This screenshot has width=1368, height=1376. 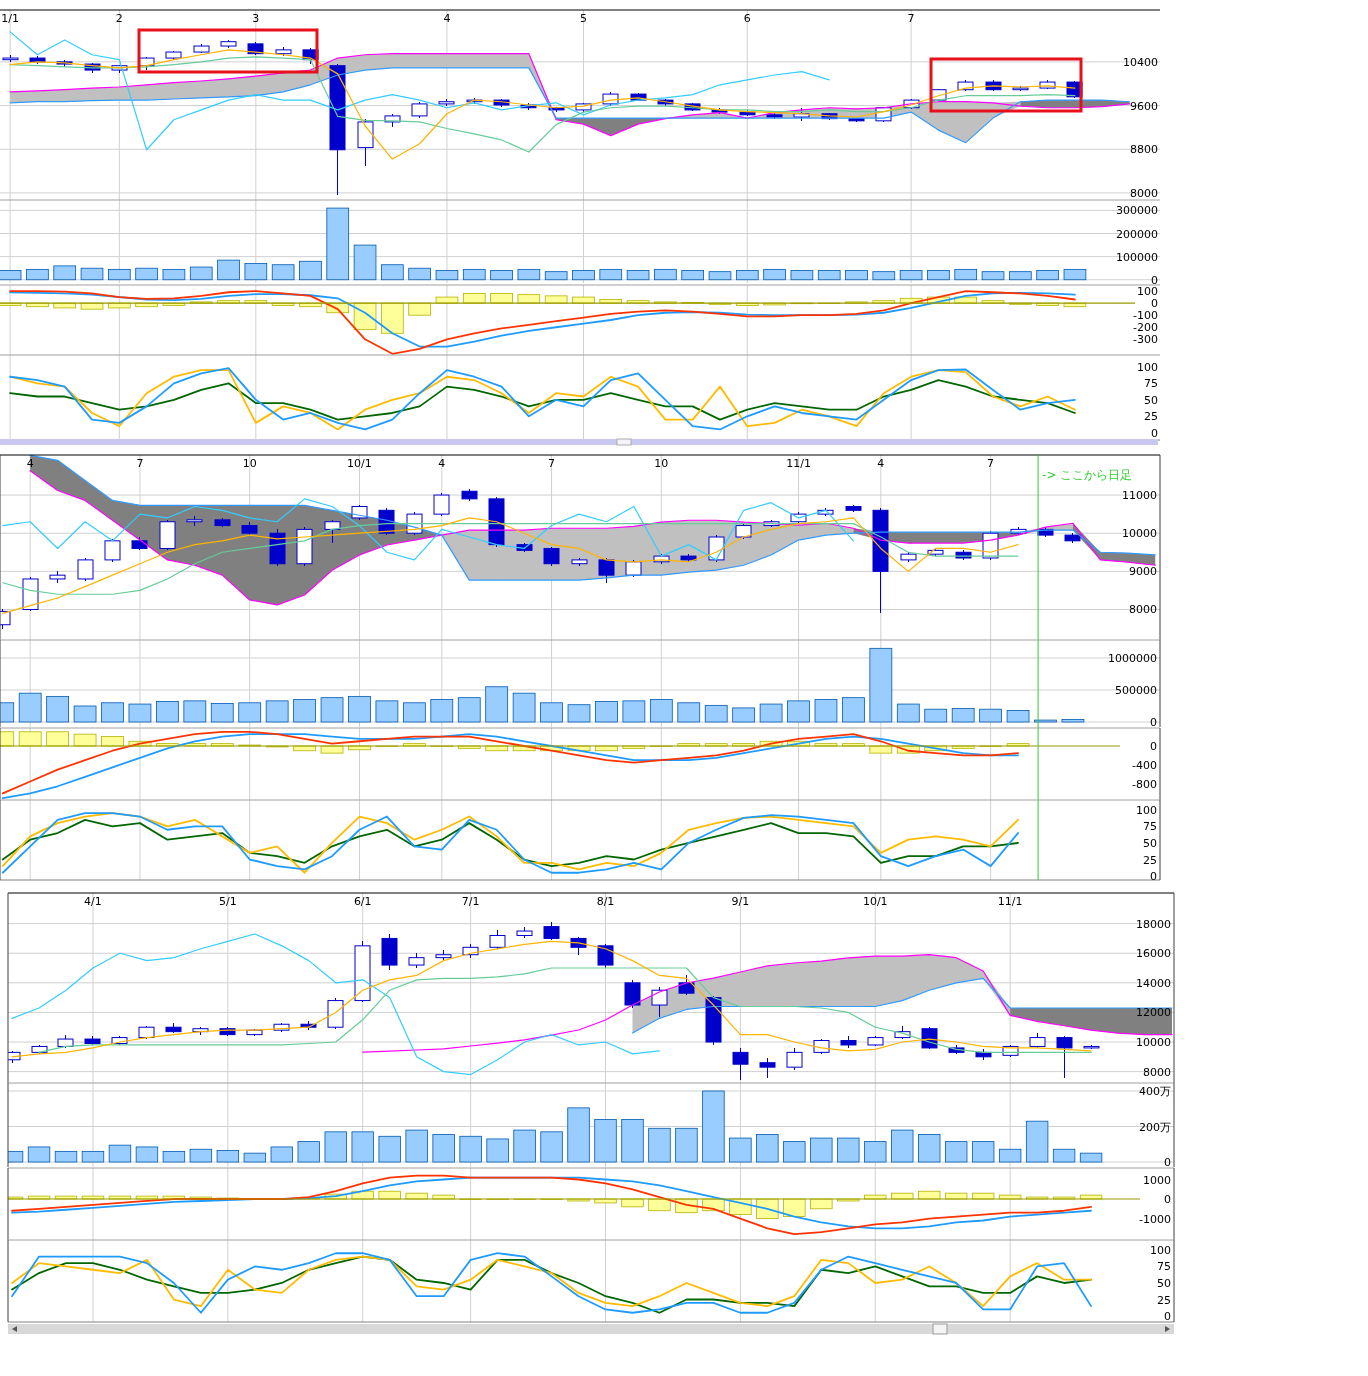 What do you see at coordinates (1137, 257) in the screenshot?
I see `y-tick-label: 100000` at bounding box center [1137, 257].